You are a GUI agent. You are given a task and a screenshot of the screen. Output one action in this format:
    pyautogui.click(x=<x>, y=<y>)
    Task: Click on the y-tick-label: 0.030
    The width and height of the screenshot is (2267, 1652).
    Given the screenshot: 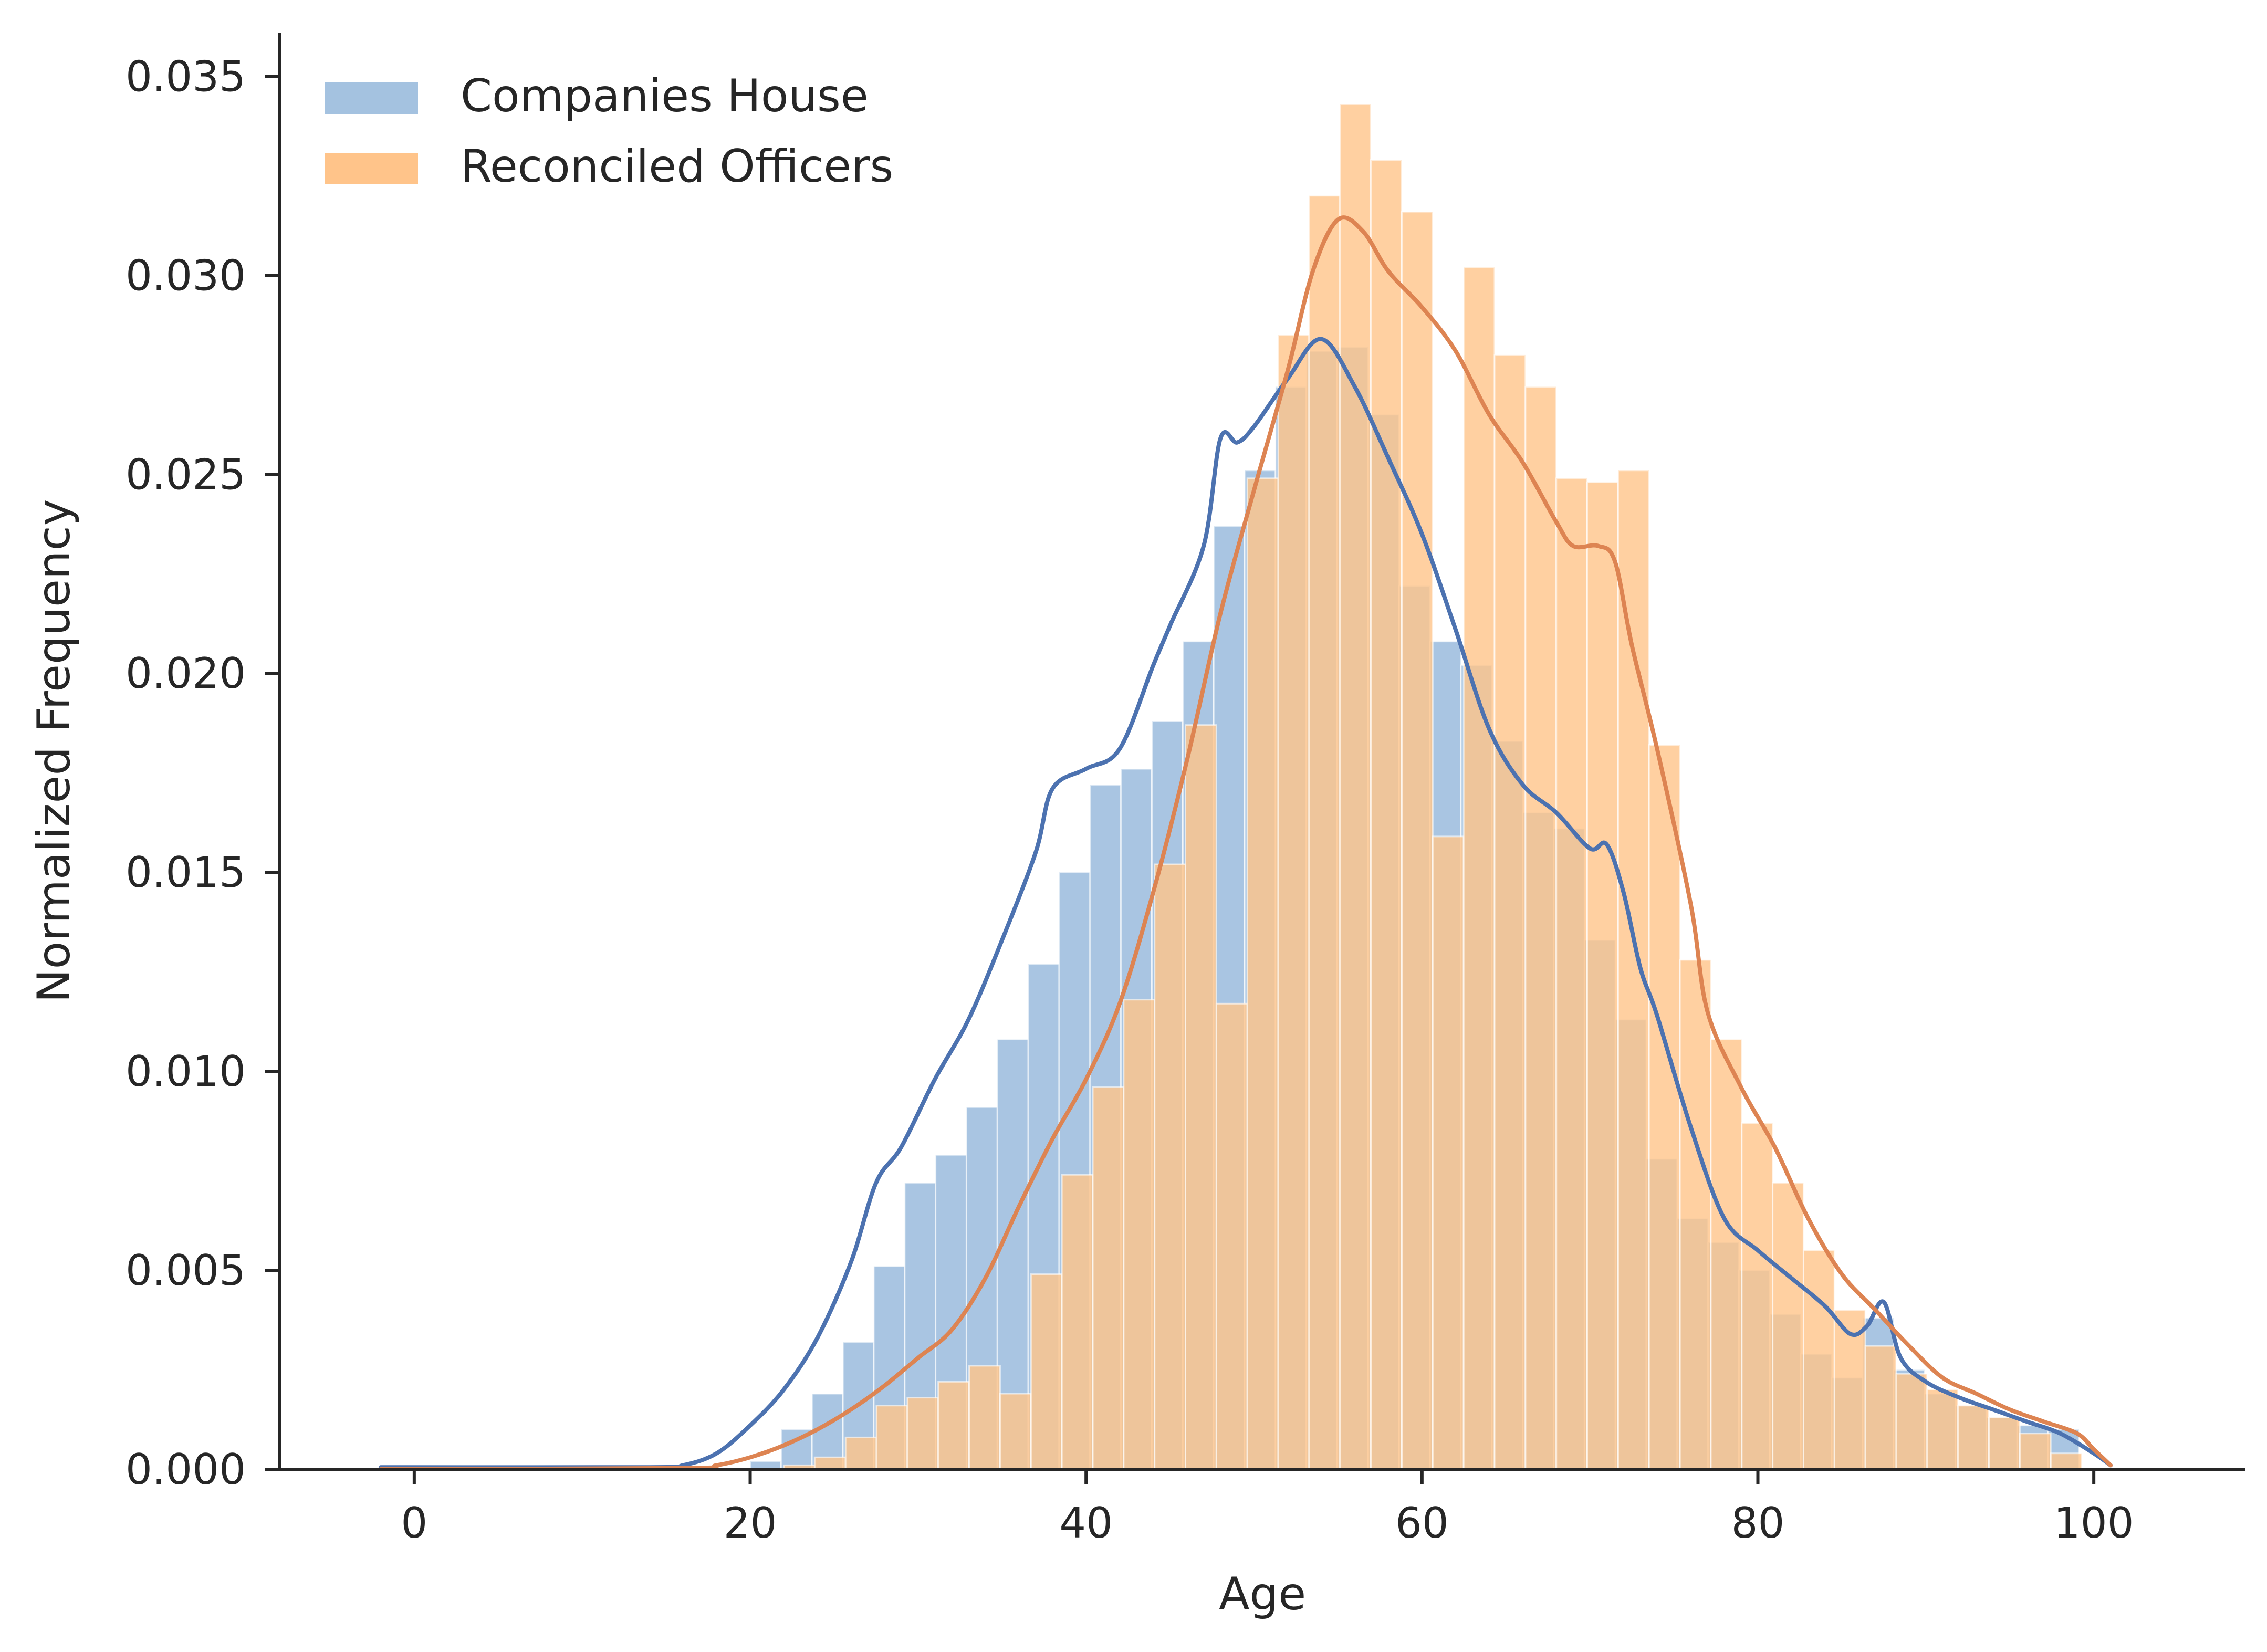 What is the action you would take?
    pyautogui.click(x=186, y=276)
    